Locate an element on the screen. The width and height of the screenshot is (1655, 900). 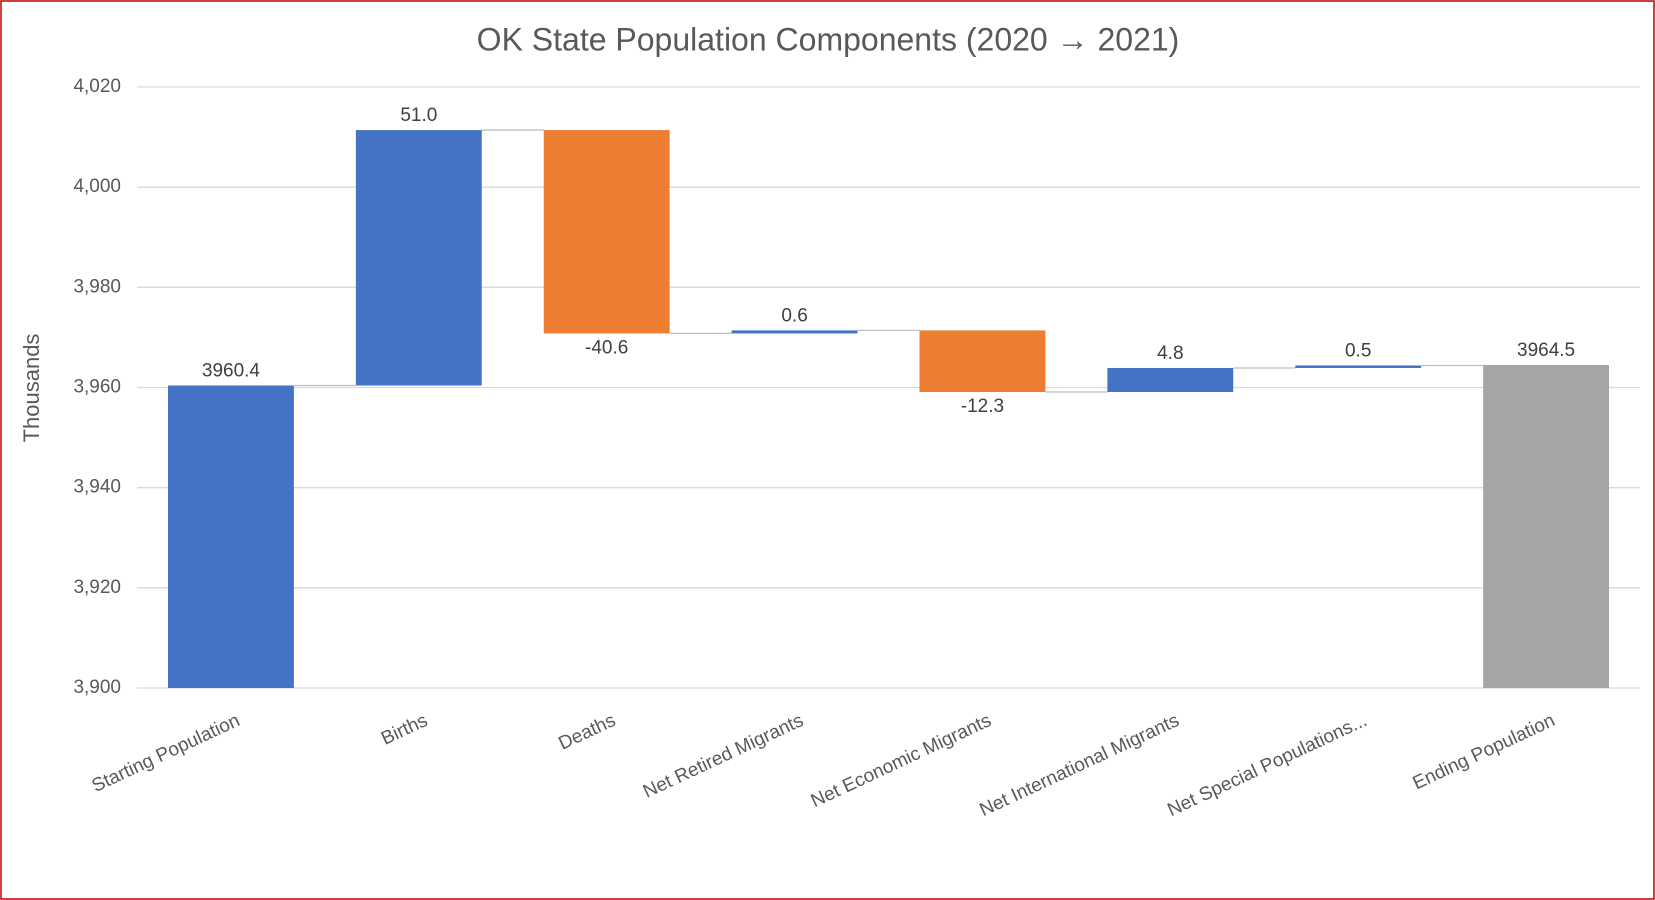
y-tick-label: 4,020 is located at coordinates (97, 86).